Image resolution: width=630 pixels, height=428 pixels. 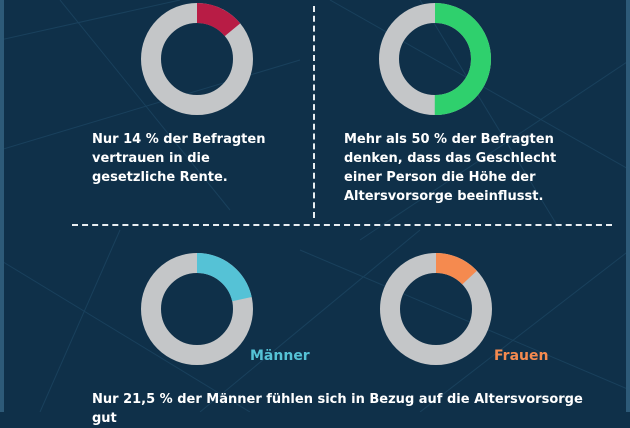 I want to click on legend-women: Frauen, so click(x=521, y=356).